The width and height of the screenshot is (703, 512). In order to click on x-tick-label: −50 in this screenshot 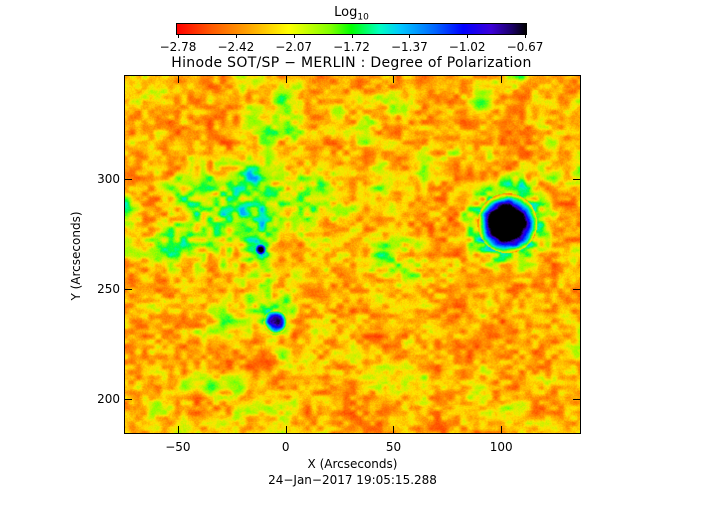, I will do `click(178, 447)`.